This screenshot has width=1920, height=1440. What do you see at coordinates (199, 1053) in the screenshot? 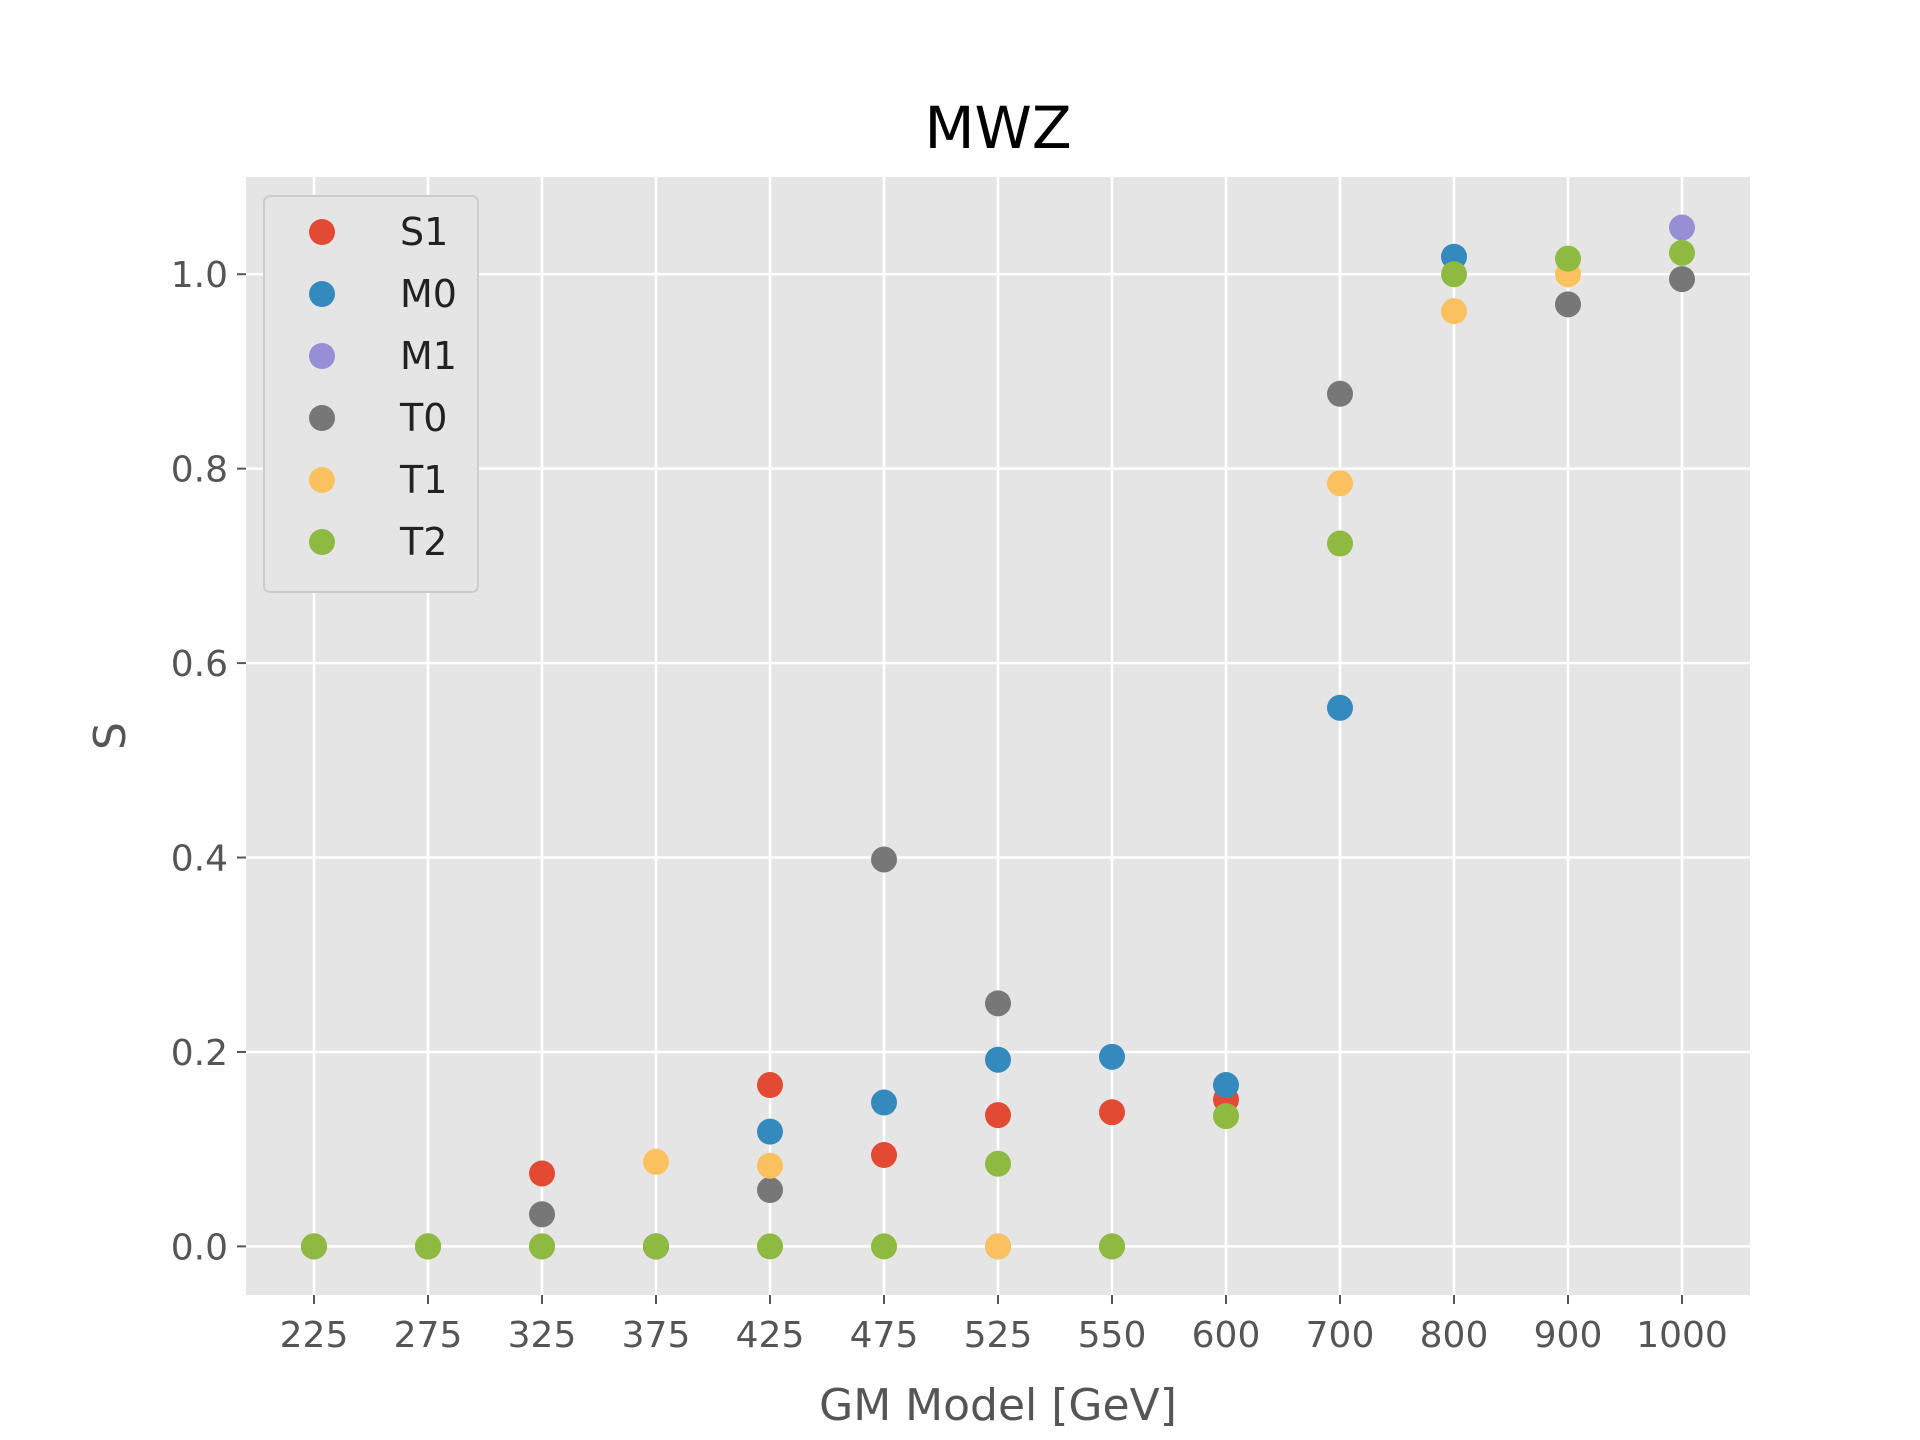
I see `y-tick-label: 0.2` at bounding box center [199, 1053].